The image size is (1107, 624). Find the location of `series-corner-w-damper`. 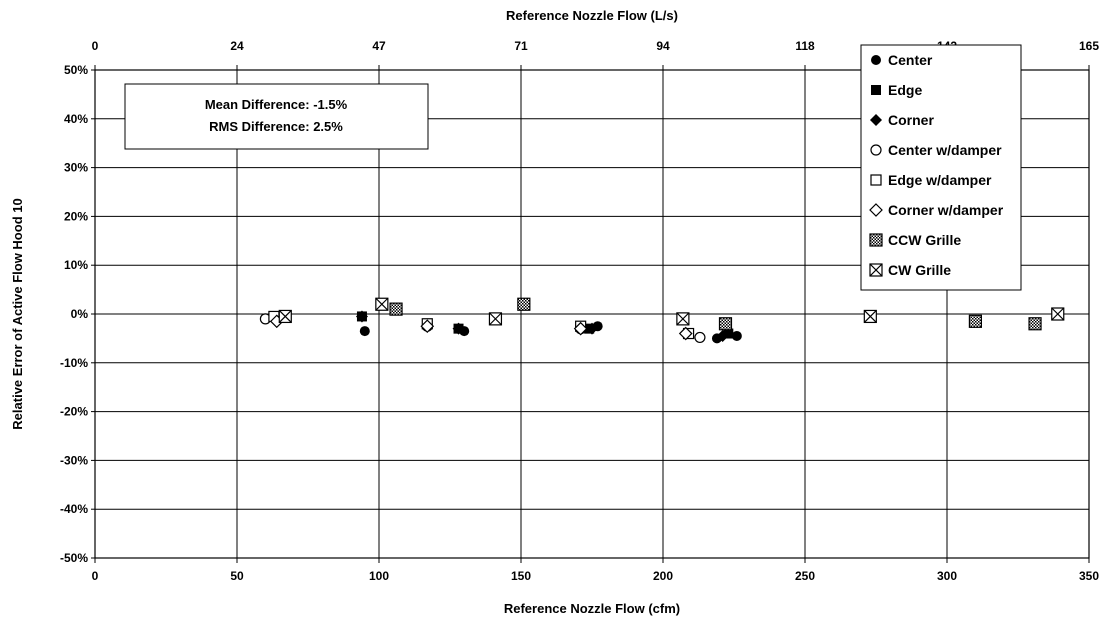

series-corner-w-damper is located at coordinates (481, 327).